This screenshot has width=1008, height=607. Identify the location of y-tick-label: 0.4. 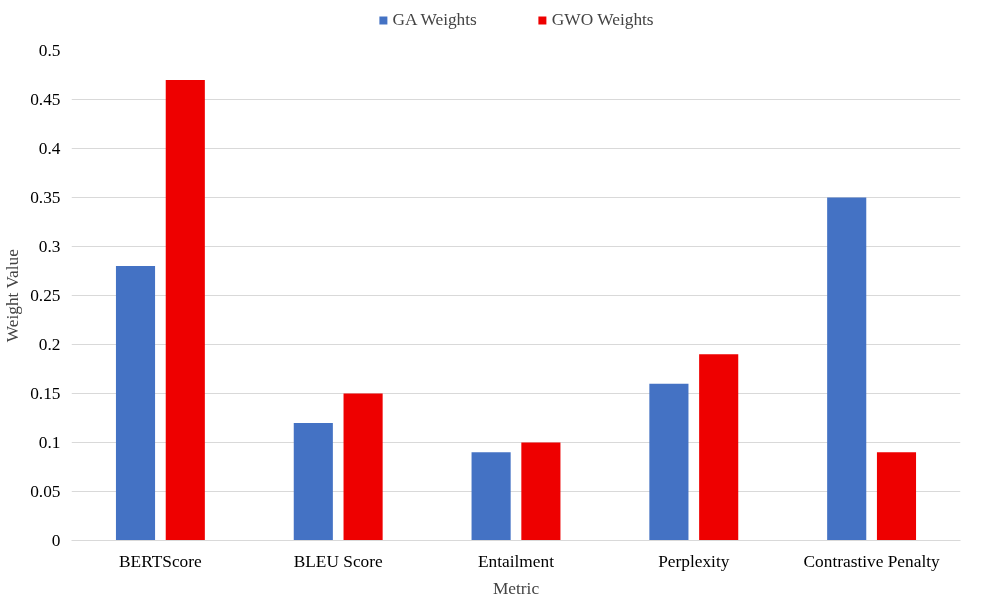
(49, 148).